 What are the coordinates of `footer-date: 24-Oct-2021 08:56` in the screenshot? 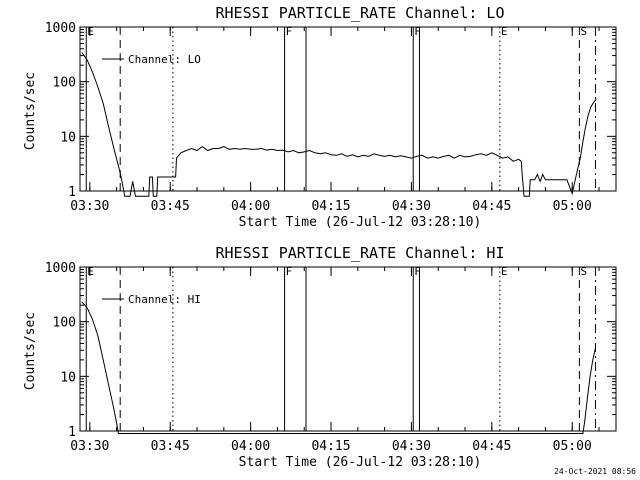 It's located at (595, 471).